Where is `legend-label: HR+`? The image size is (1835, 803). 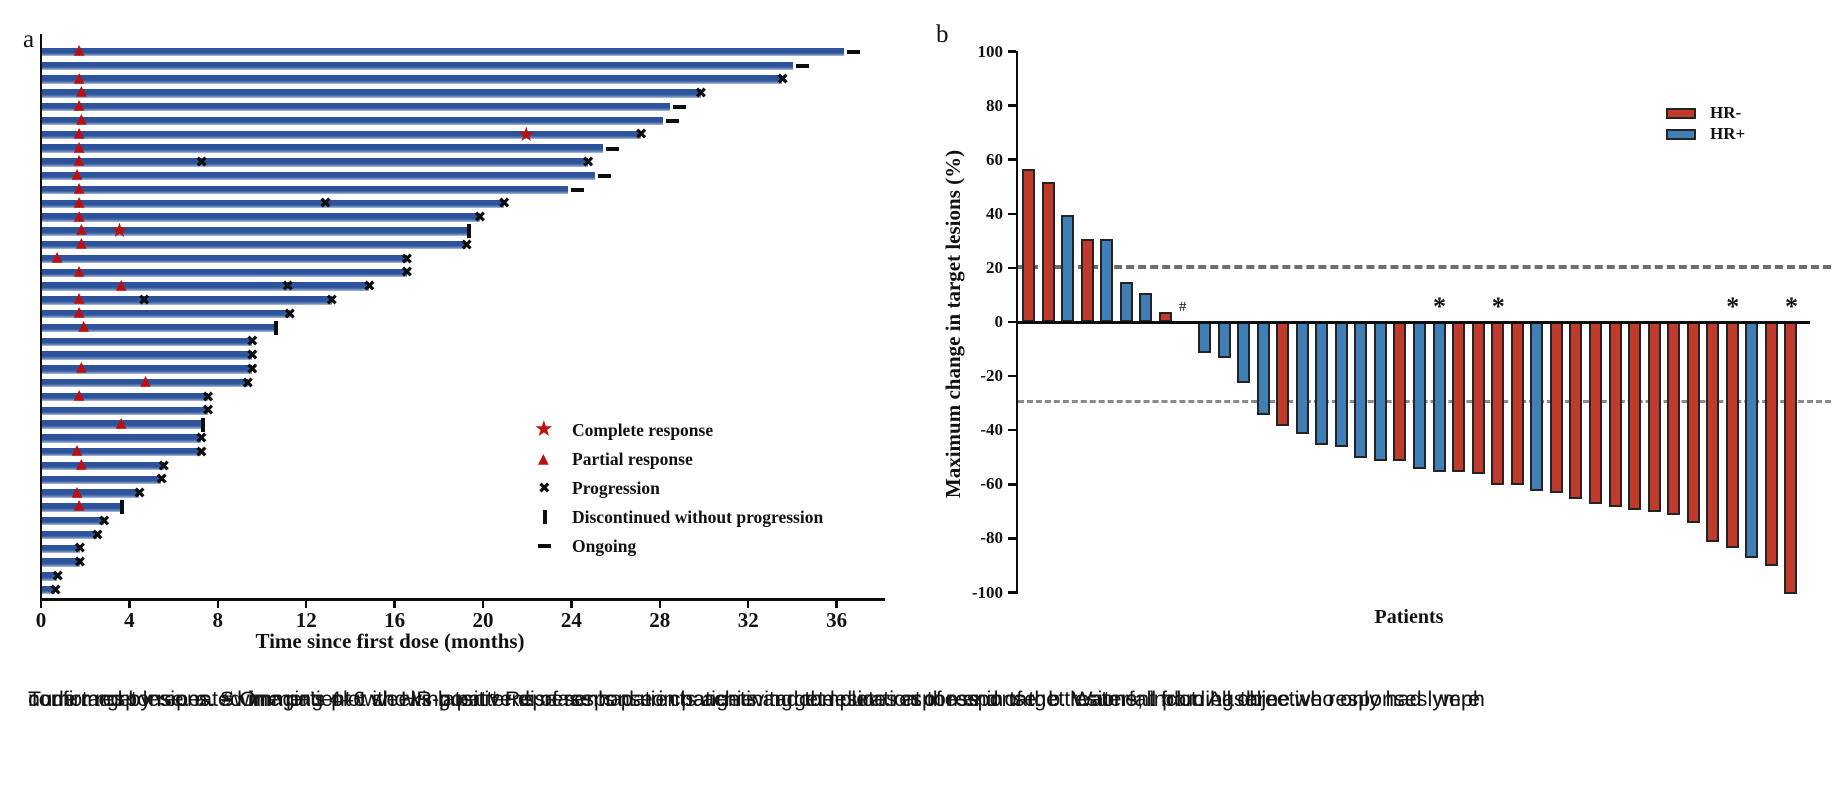
legend-label: HR+ is located at coordinates (1728, 133).